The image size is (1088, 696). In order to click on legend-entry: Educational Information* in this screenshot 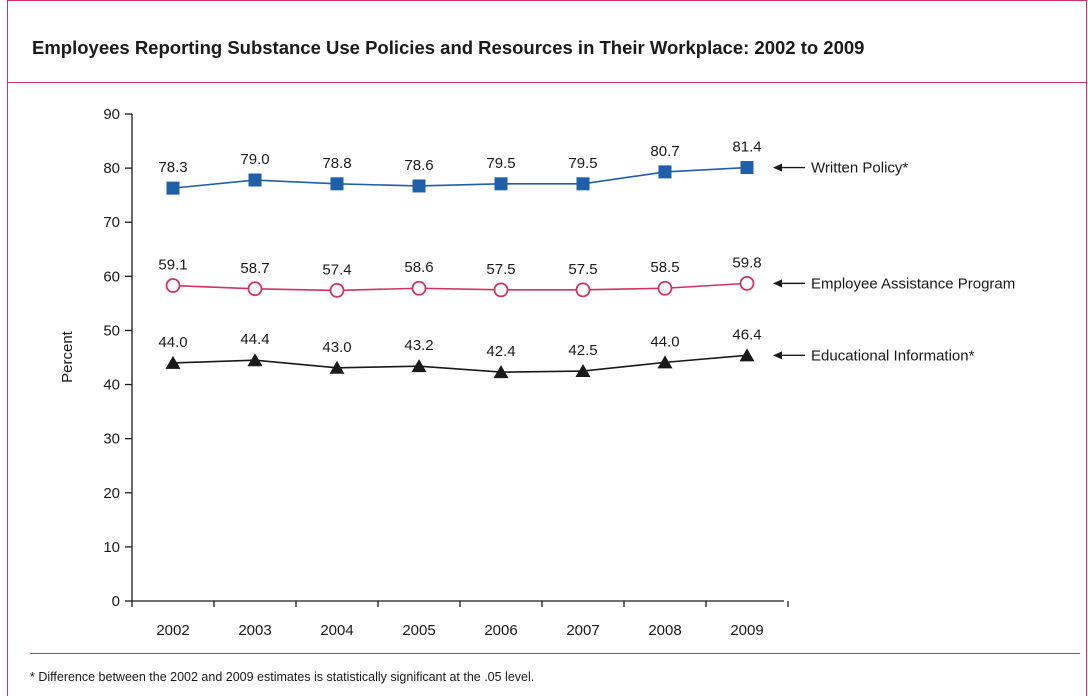, I will do `click(893, 355)`.